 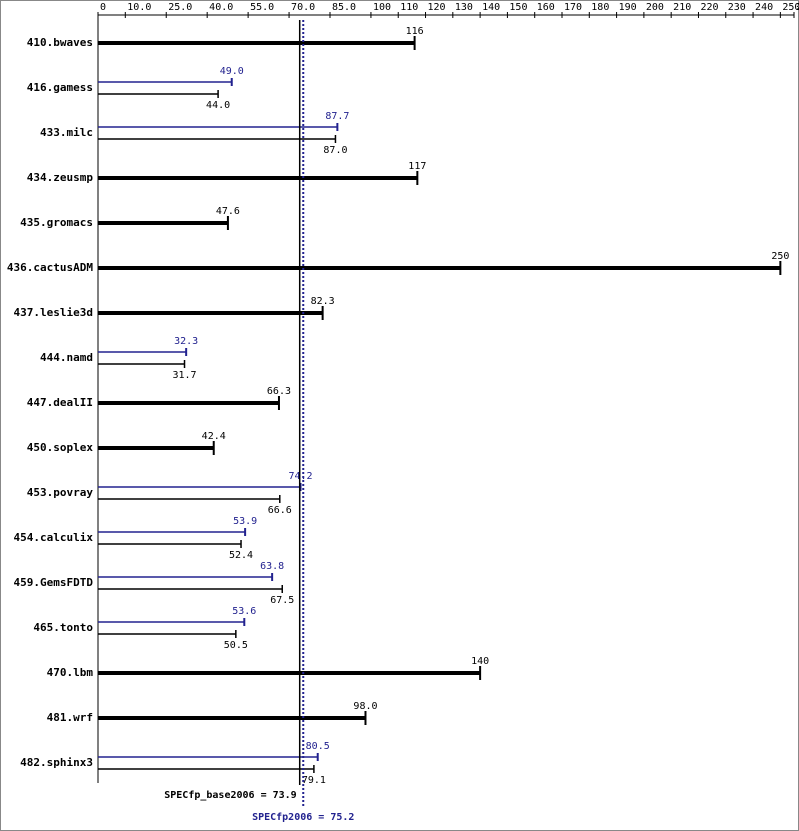 I want to click on x-tick-label: 150, so click(x=518, y=7).